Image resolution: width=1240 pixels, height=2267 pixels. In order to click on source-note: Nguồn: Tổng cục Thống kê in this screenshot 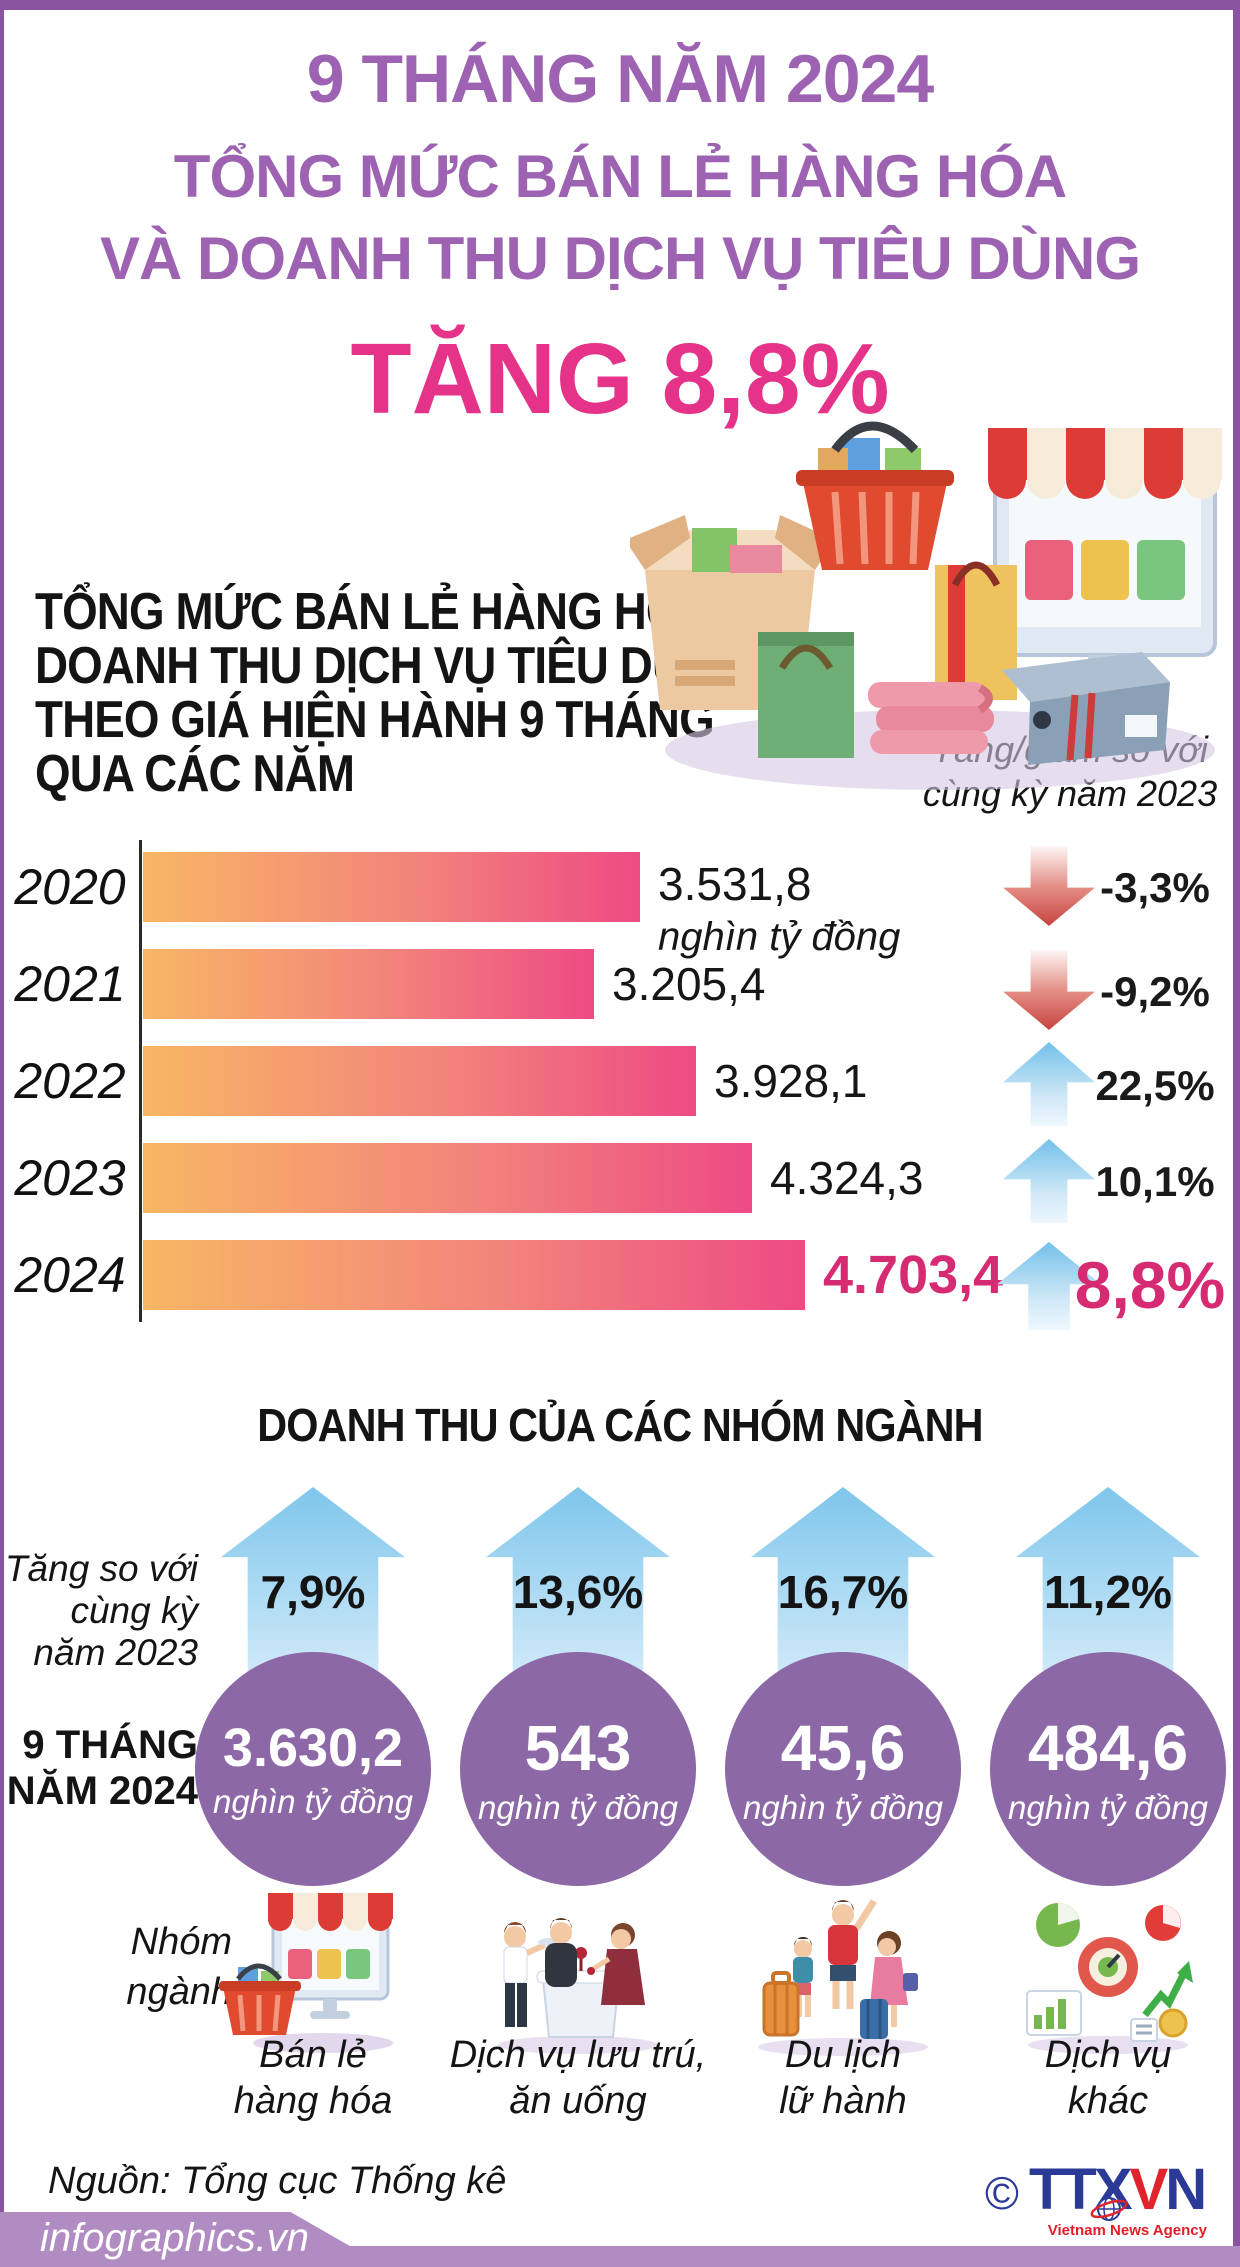, I will do `click(277, 2181)`.